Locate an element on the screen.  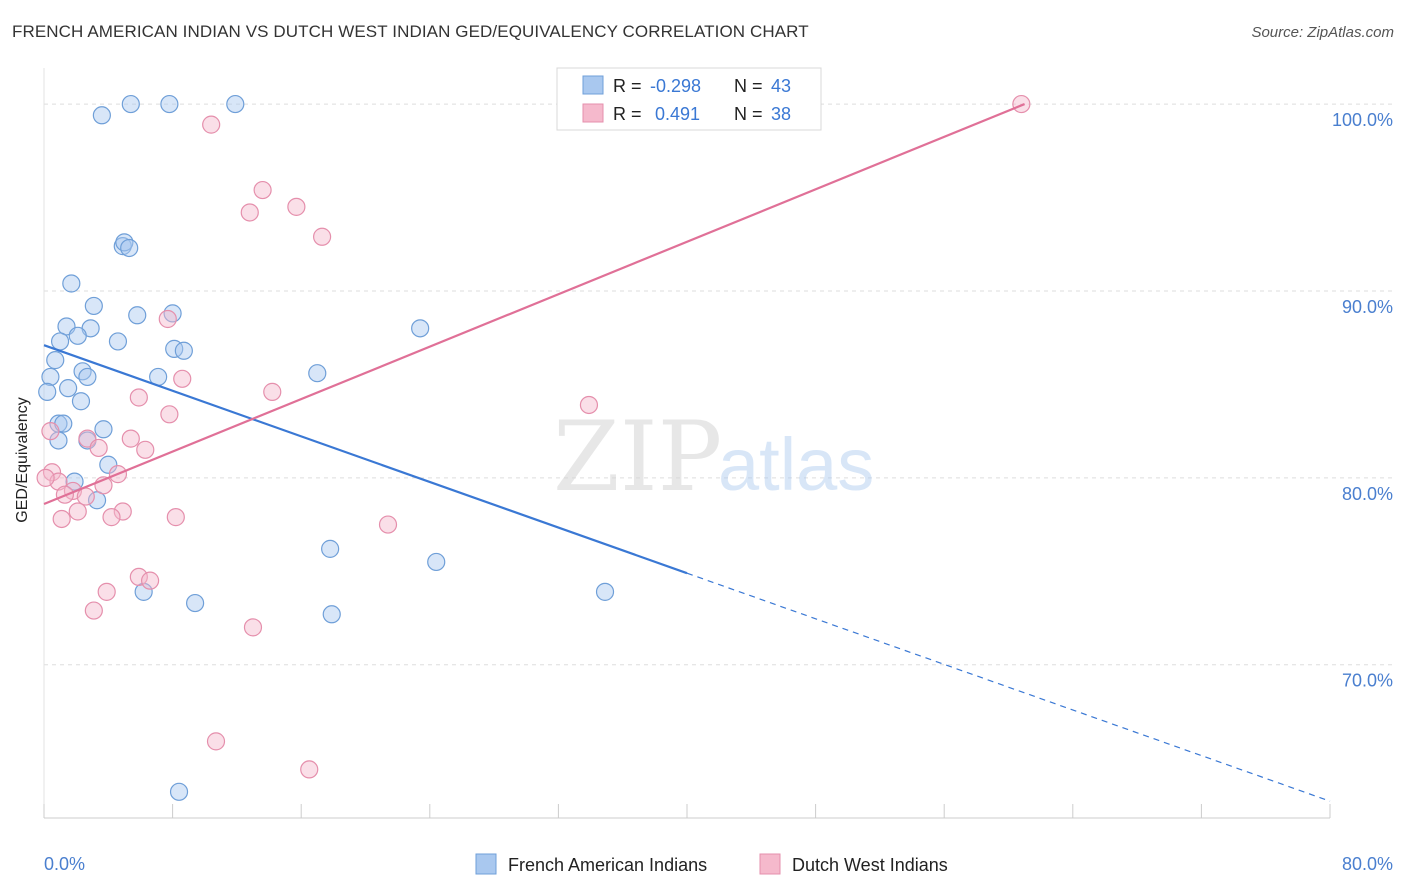
x-tick-label: 80.0% is located at coordinates (1367, 864).